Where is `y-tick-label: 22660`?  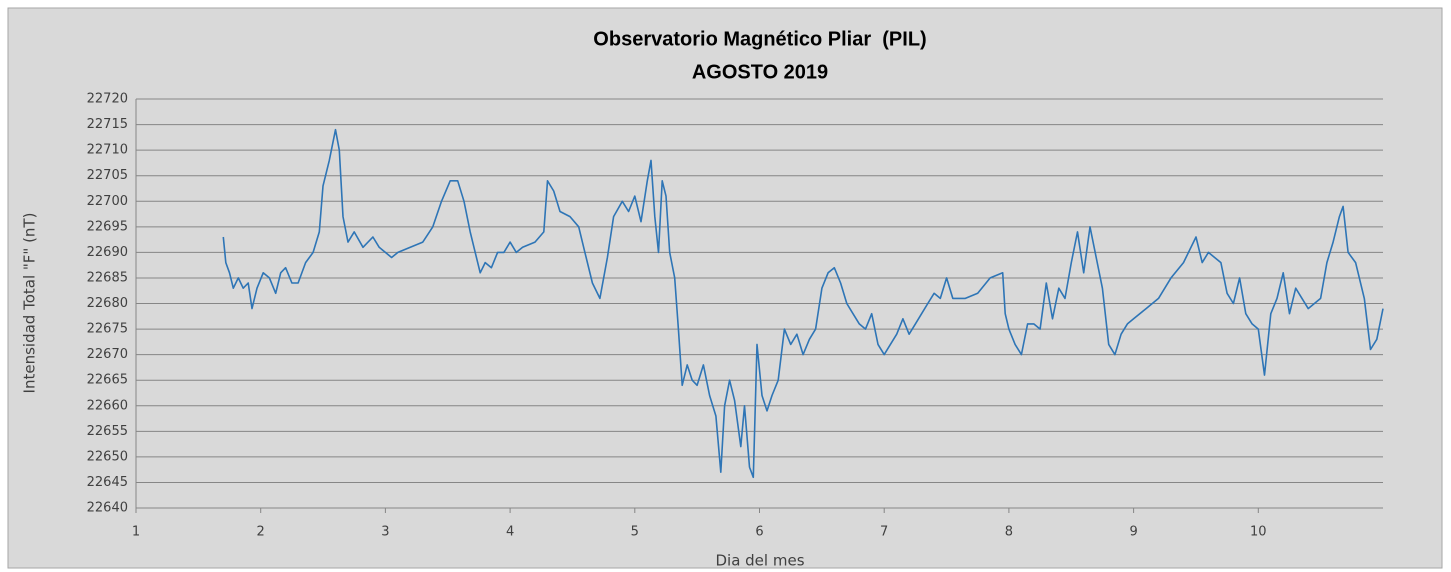 y-tick-label: 22660 is located at coordinates (107, 405).